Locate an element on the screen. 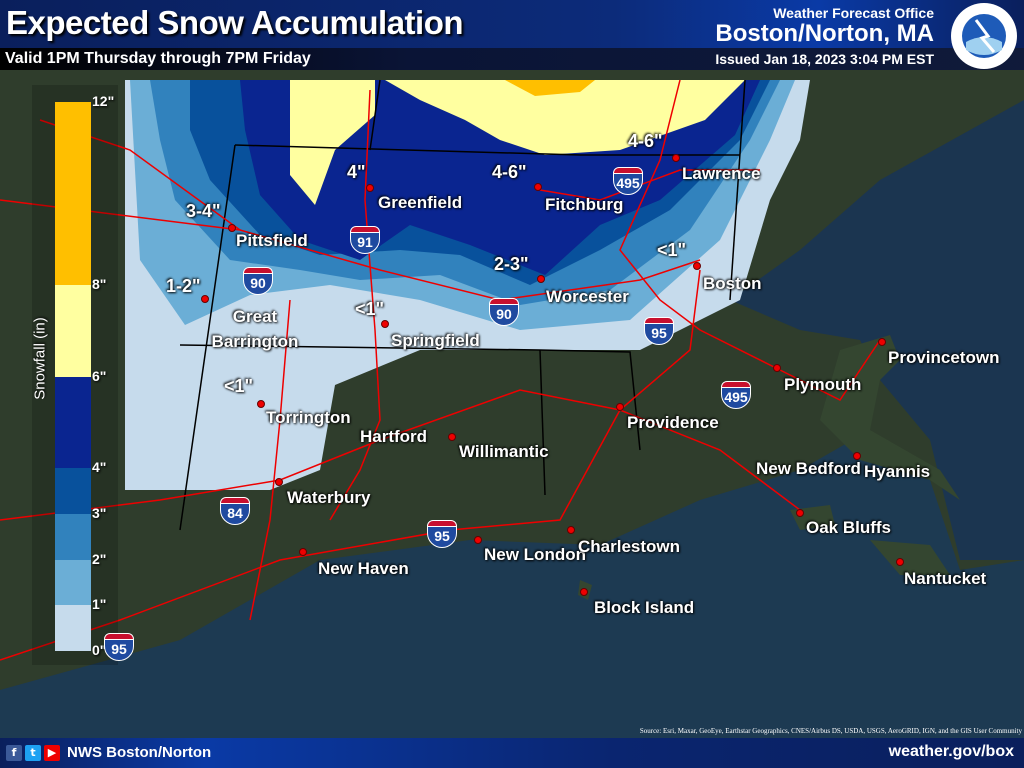  city-label: New Haven is located at coordinates (363, 568).